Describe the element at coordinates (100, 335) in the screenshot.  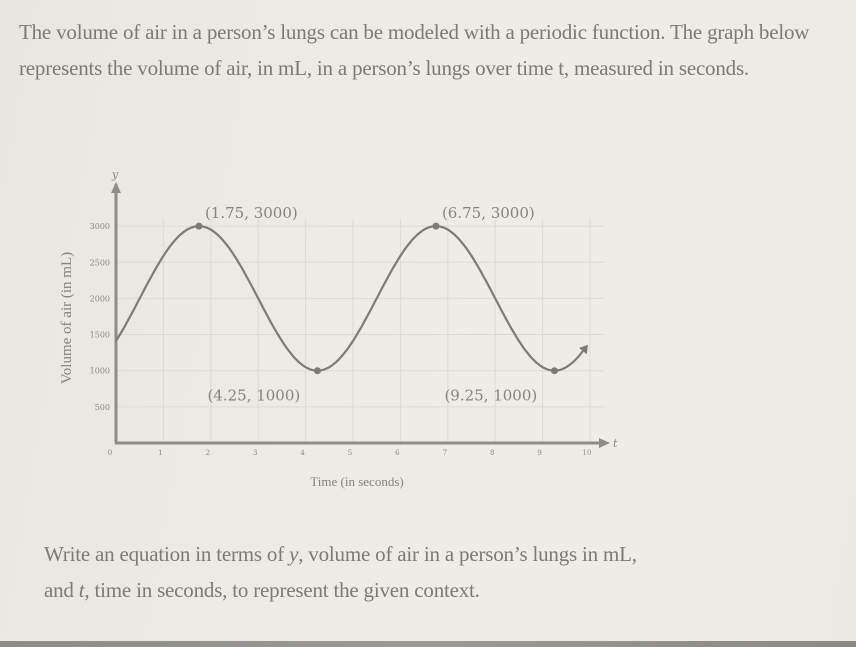
I see `y-tick-label: 1500` at that location.